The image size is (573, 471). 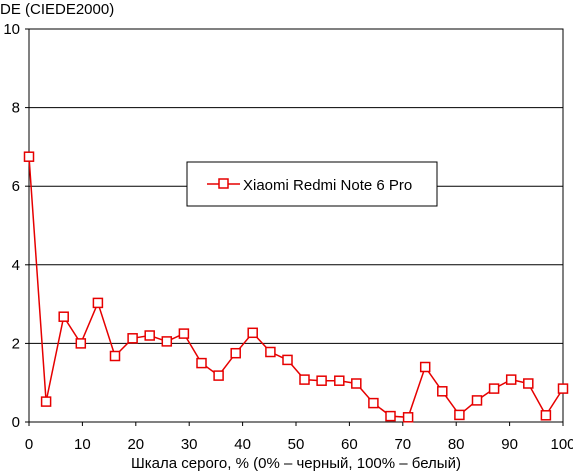 I want to click on x-tick-label: 100, so click(x=561, y=444).